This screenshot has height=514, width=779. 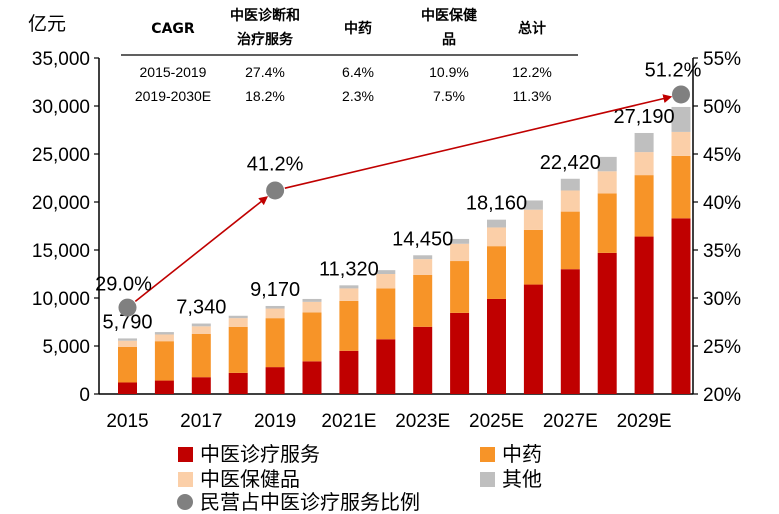 What do you see at coordinates (722, 395) in the screenshot?
I see `right-tick-label: 20%` at bounding box center [722, 395].